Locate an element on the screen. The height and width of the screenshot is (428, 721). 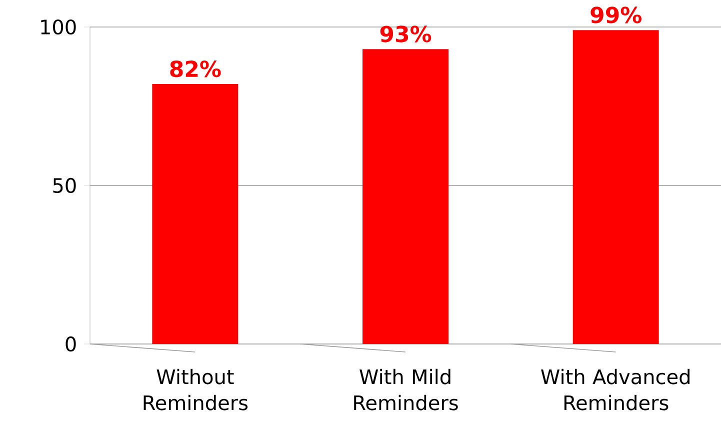
y-tick-label: 100 is located at coordinates (58, 27).